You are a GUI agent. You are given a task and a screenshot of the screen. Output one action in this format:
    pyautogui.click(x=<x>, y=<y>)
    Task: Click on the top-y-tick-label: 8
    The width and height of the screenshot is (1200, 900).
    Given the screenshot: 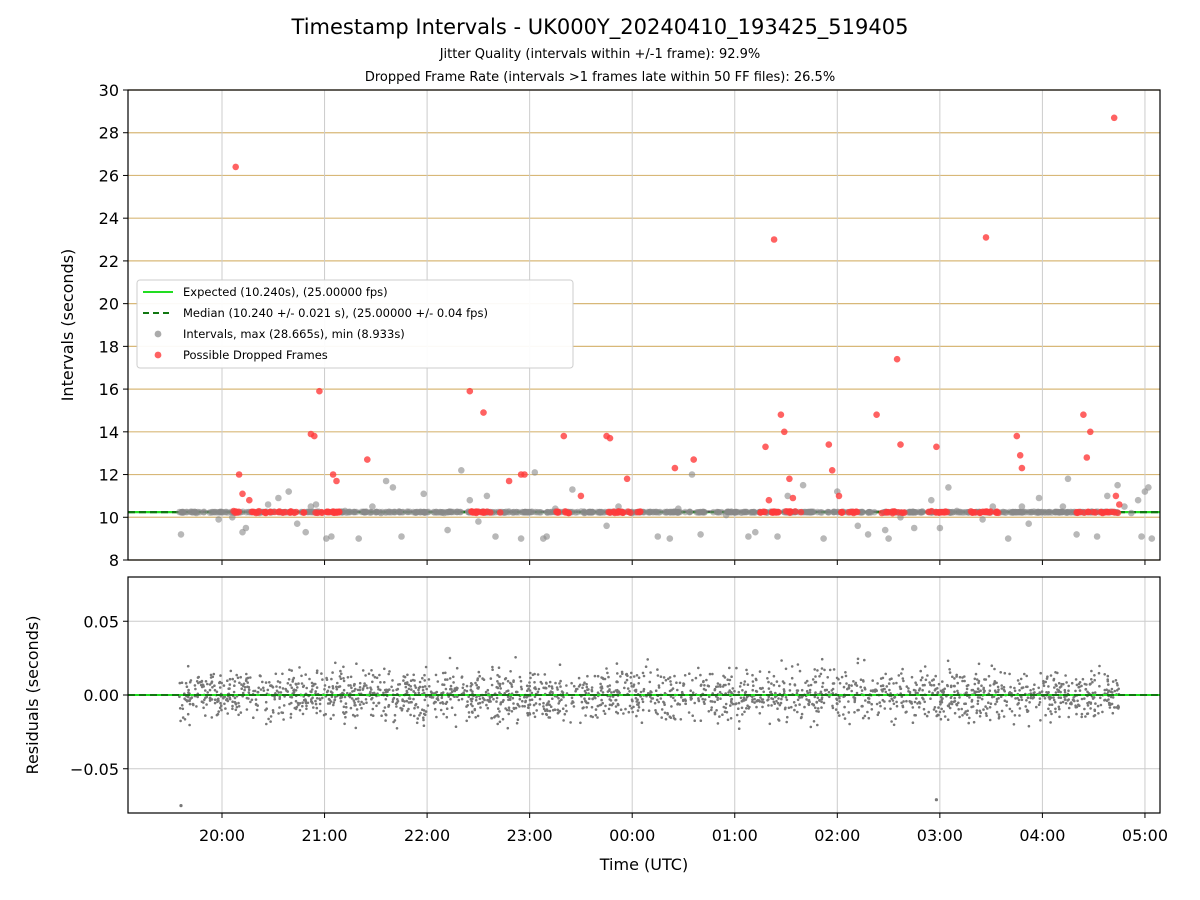 What is the action you would take?
    pyautogui.click(x=114, y=560)
    